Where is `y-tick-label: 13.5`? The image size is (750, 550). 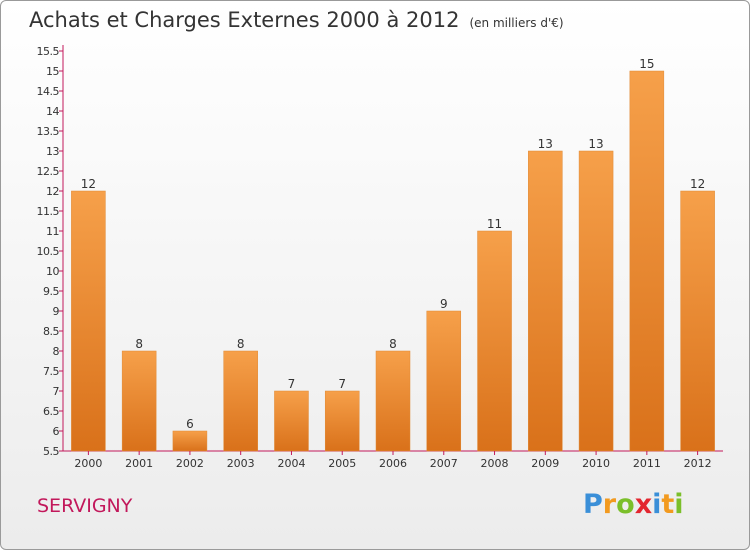 y-tick-label: 13.5 is located at coordinates (48, 131).